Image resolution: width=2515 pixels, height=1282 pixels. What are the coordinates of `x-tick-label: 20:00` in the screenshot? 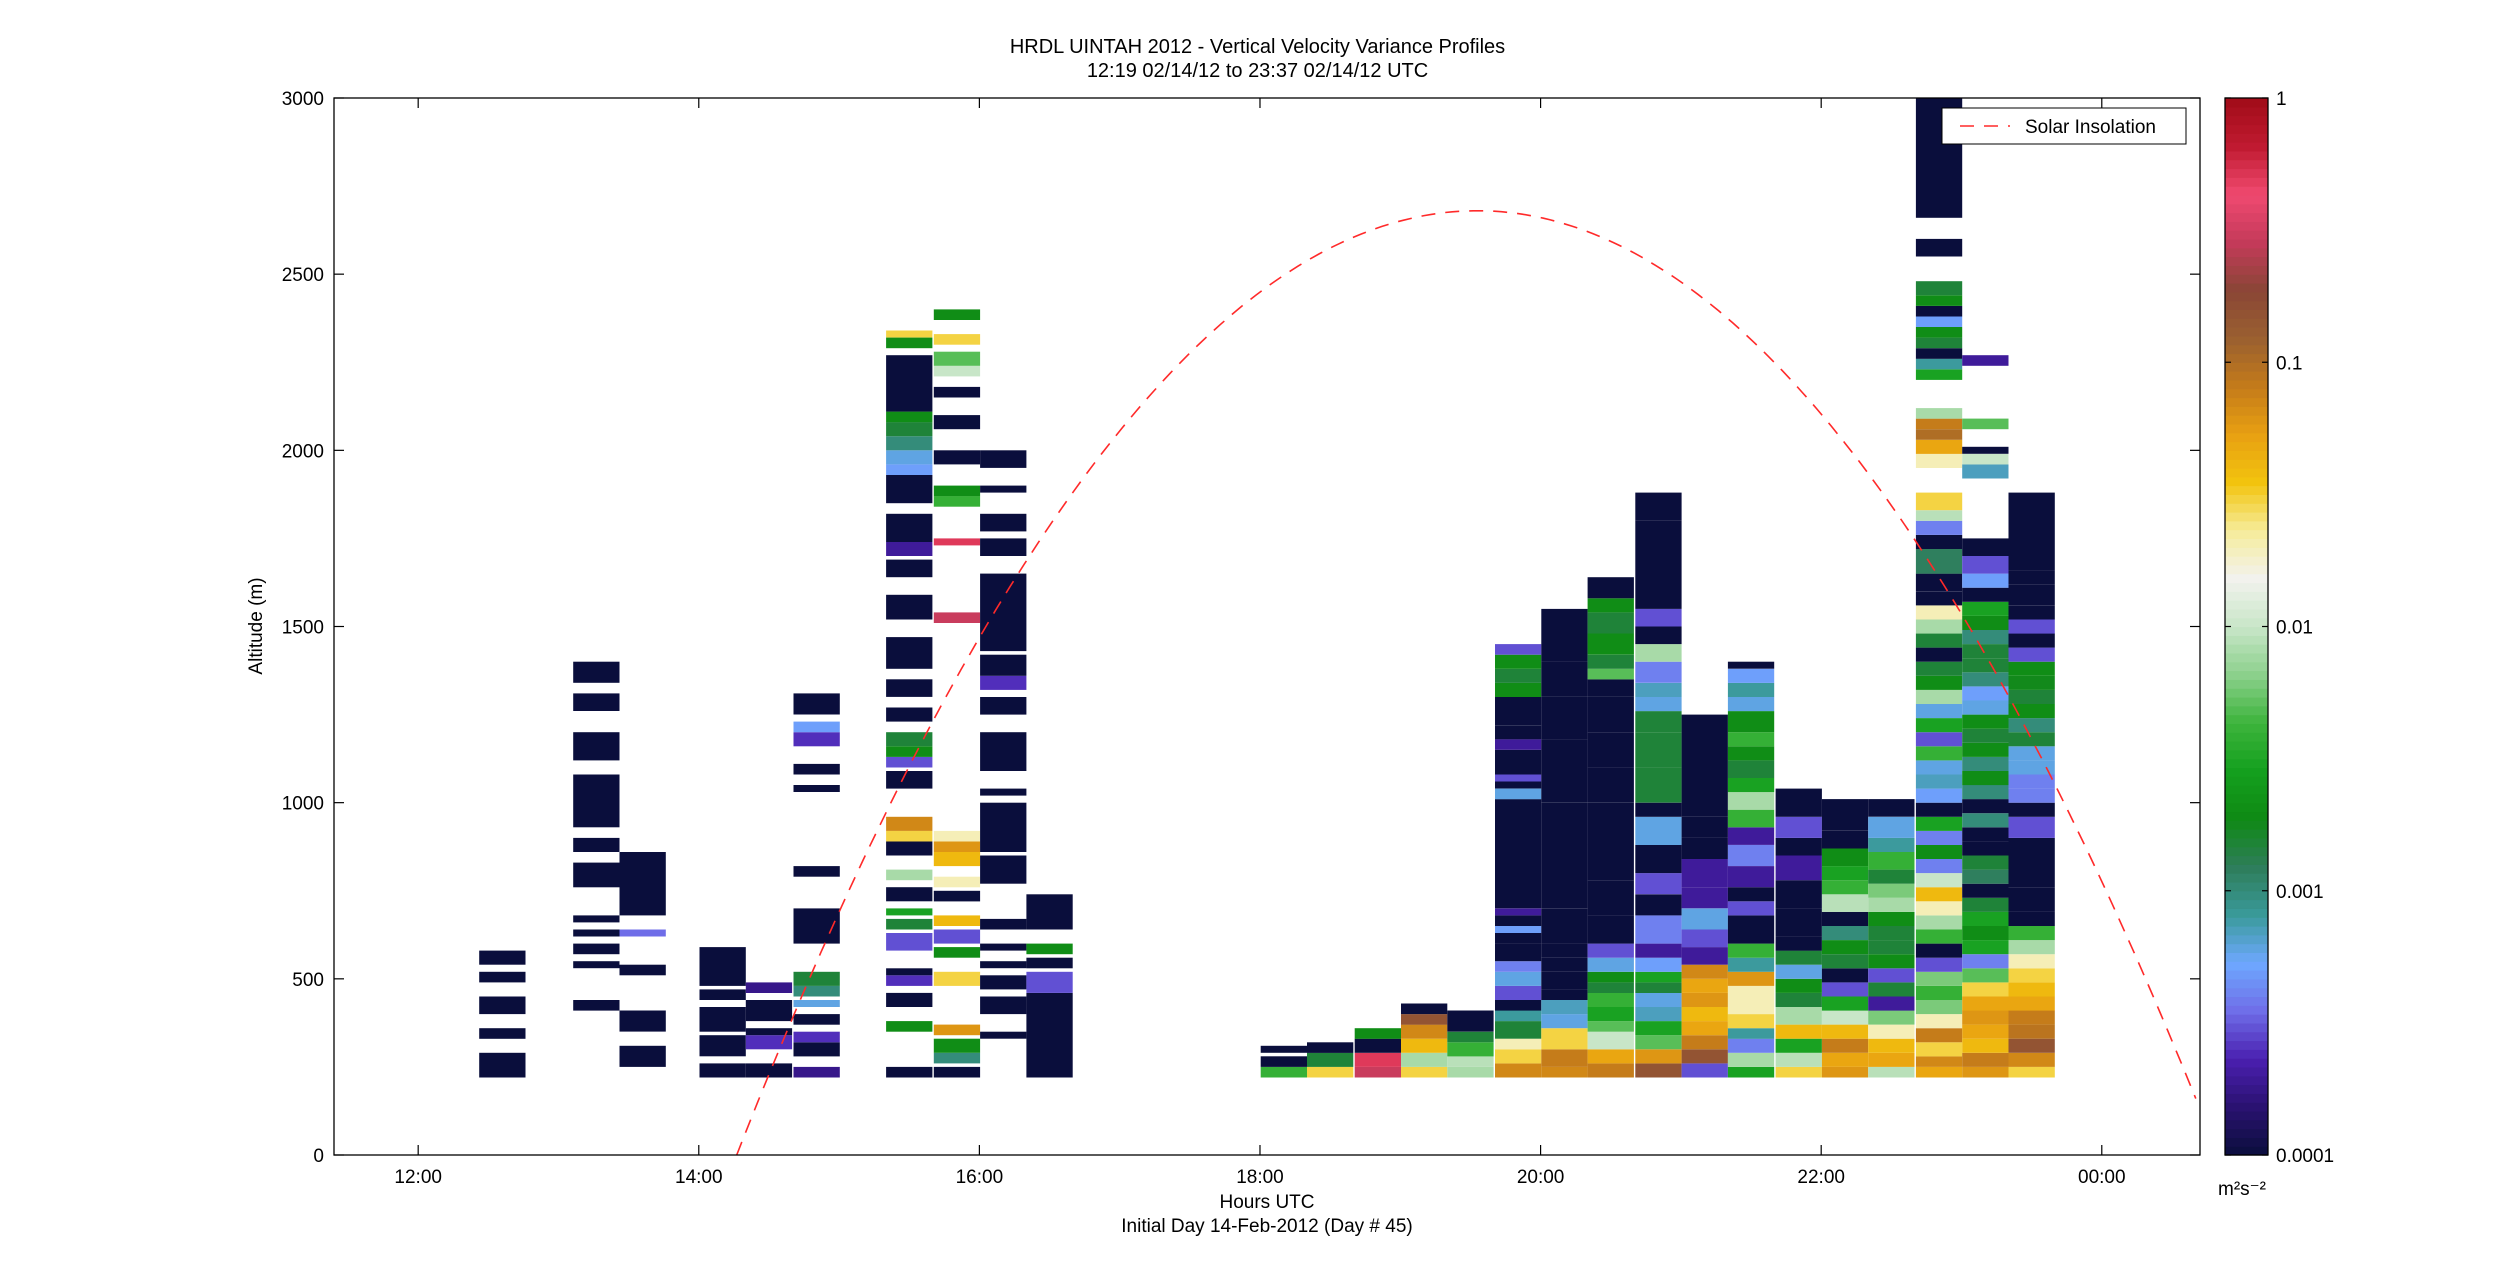 It's located at (1541, 1177).